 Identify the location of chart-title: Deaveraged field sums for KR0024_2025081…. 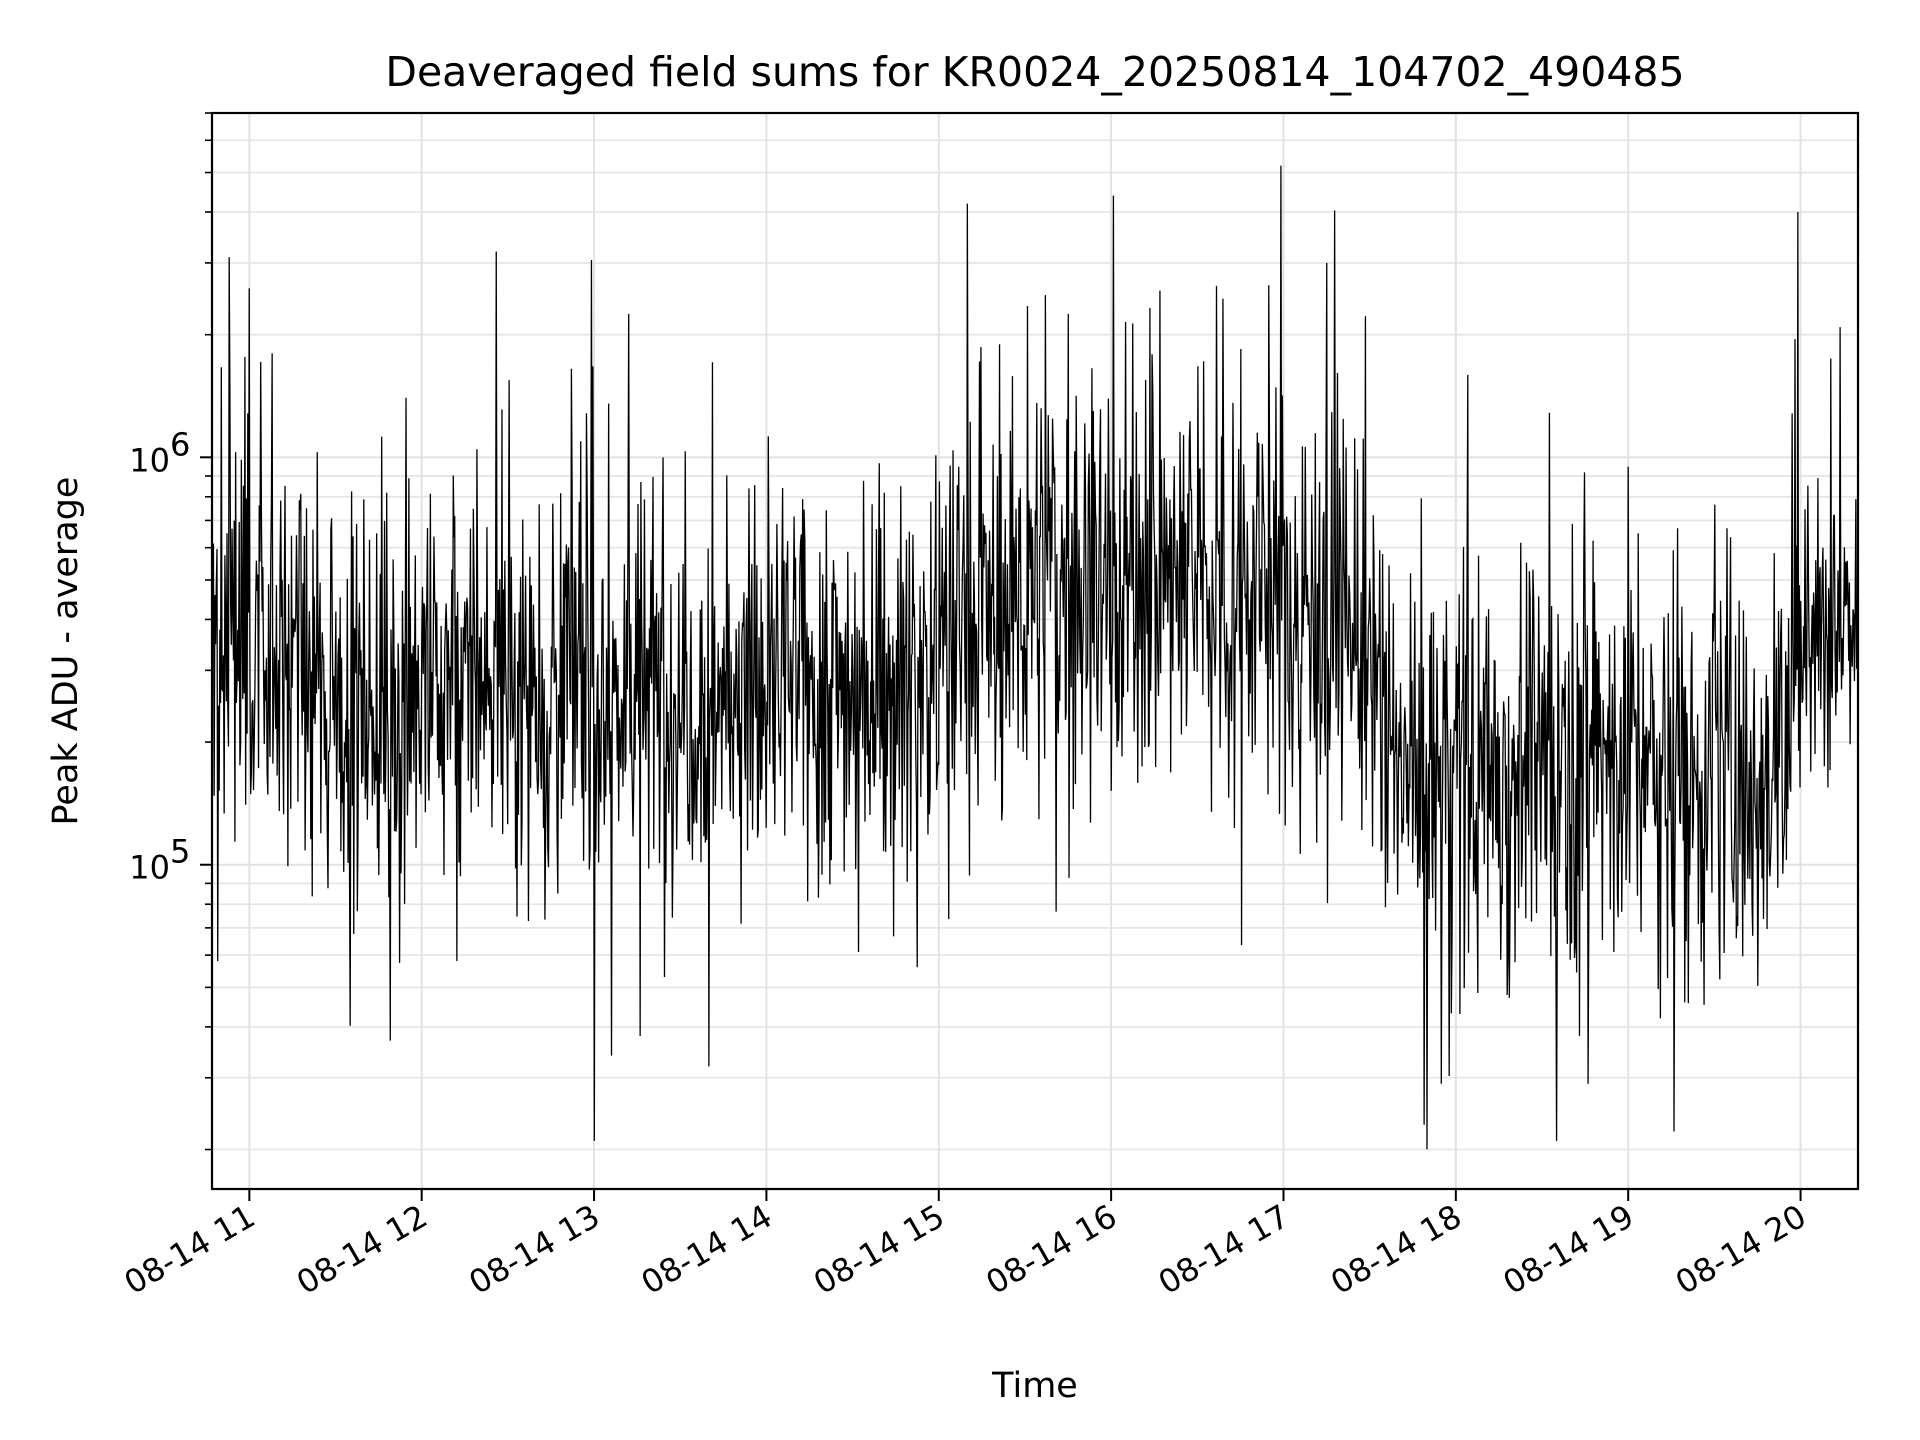
(1034, 72).